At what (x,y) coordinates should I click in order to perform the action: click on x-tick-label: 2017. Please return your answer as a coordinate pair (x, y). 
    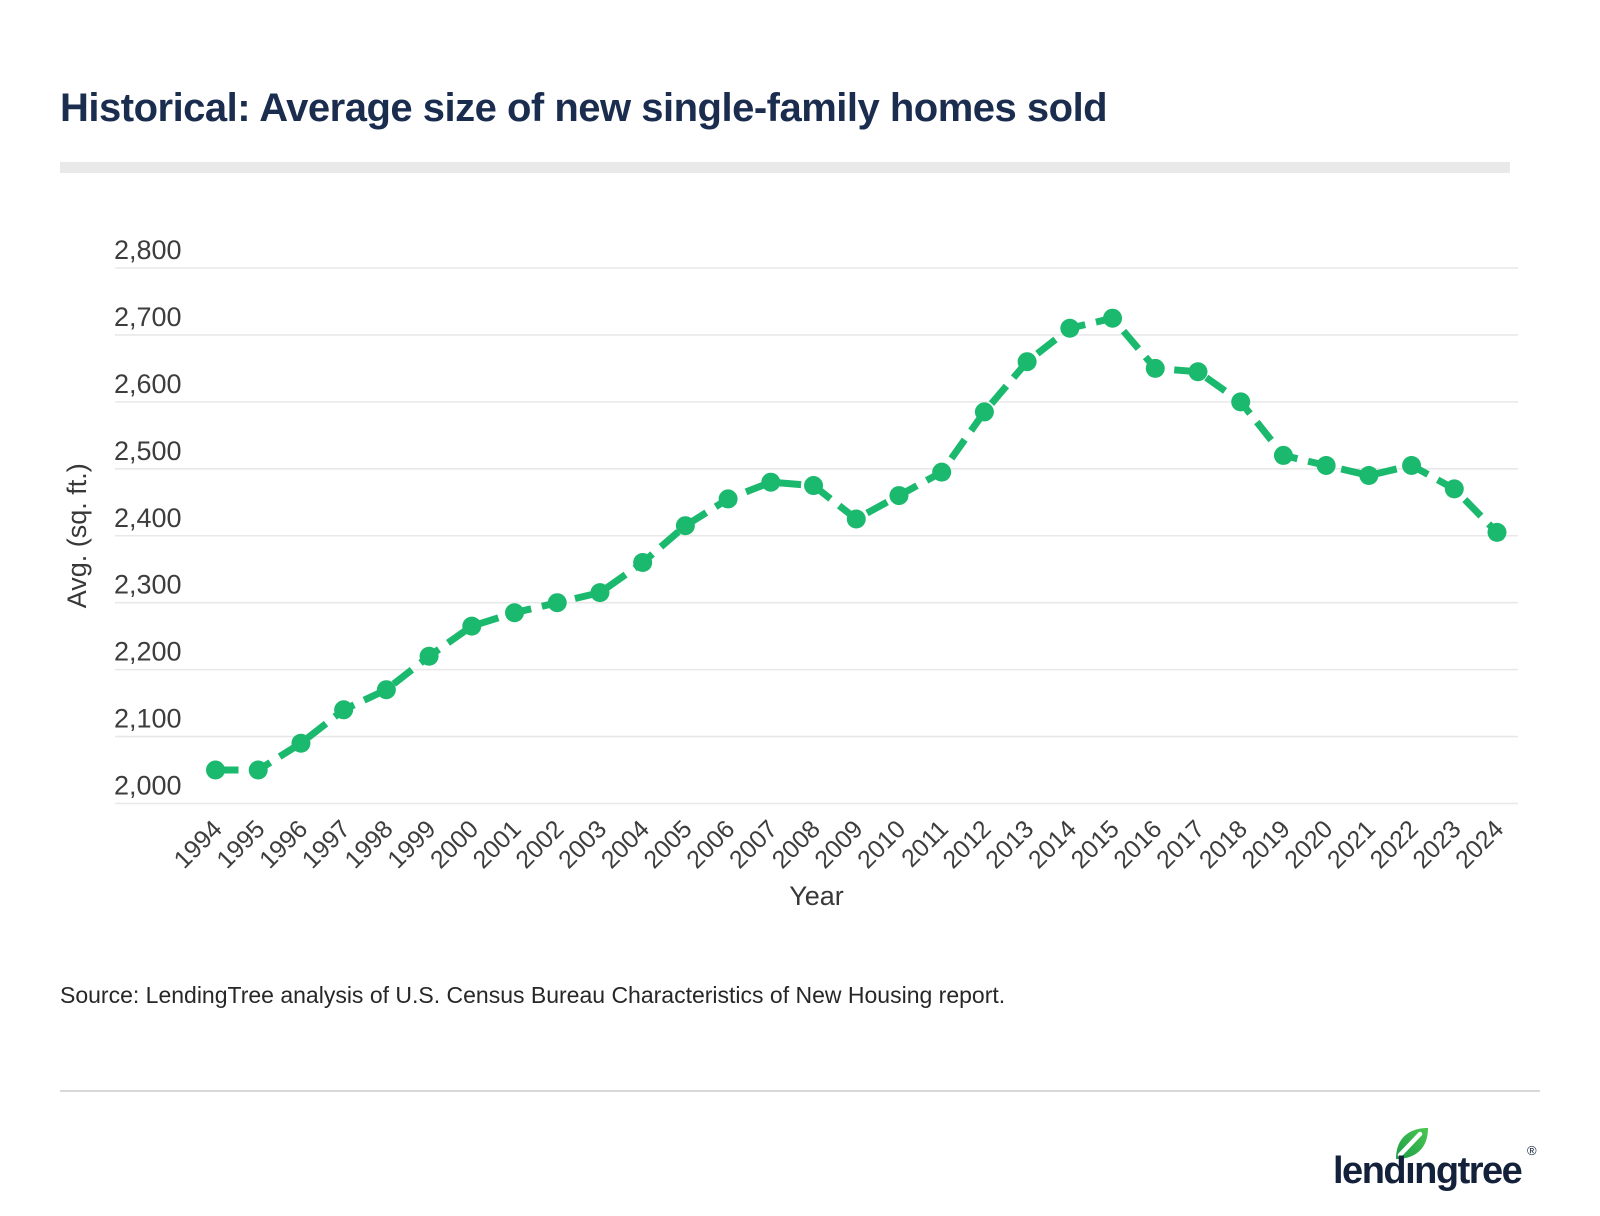
    Looking at the image, I should click on (1180, 844).